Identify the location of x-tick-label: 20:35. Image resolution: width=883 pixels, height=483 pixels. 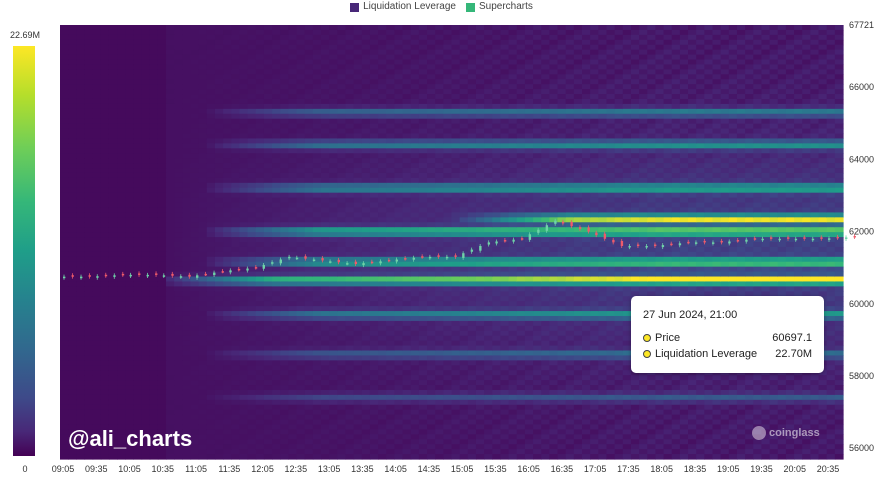
(828, 469).